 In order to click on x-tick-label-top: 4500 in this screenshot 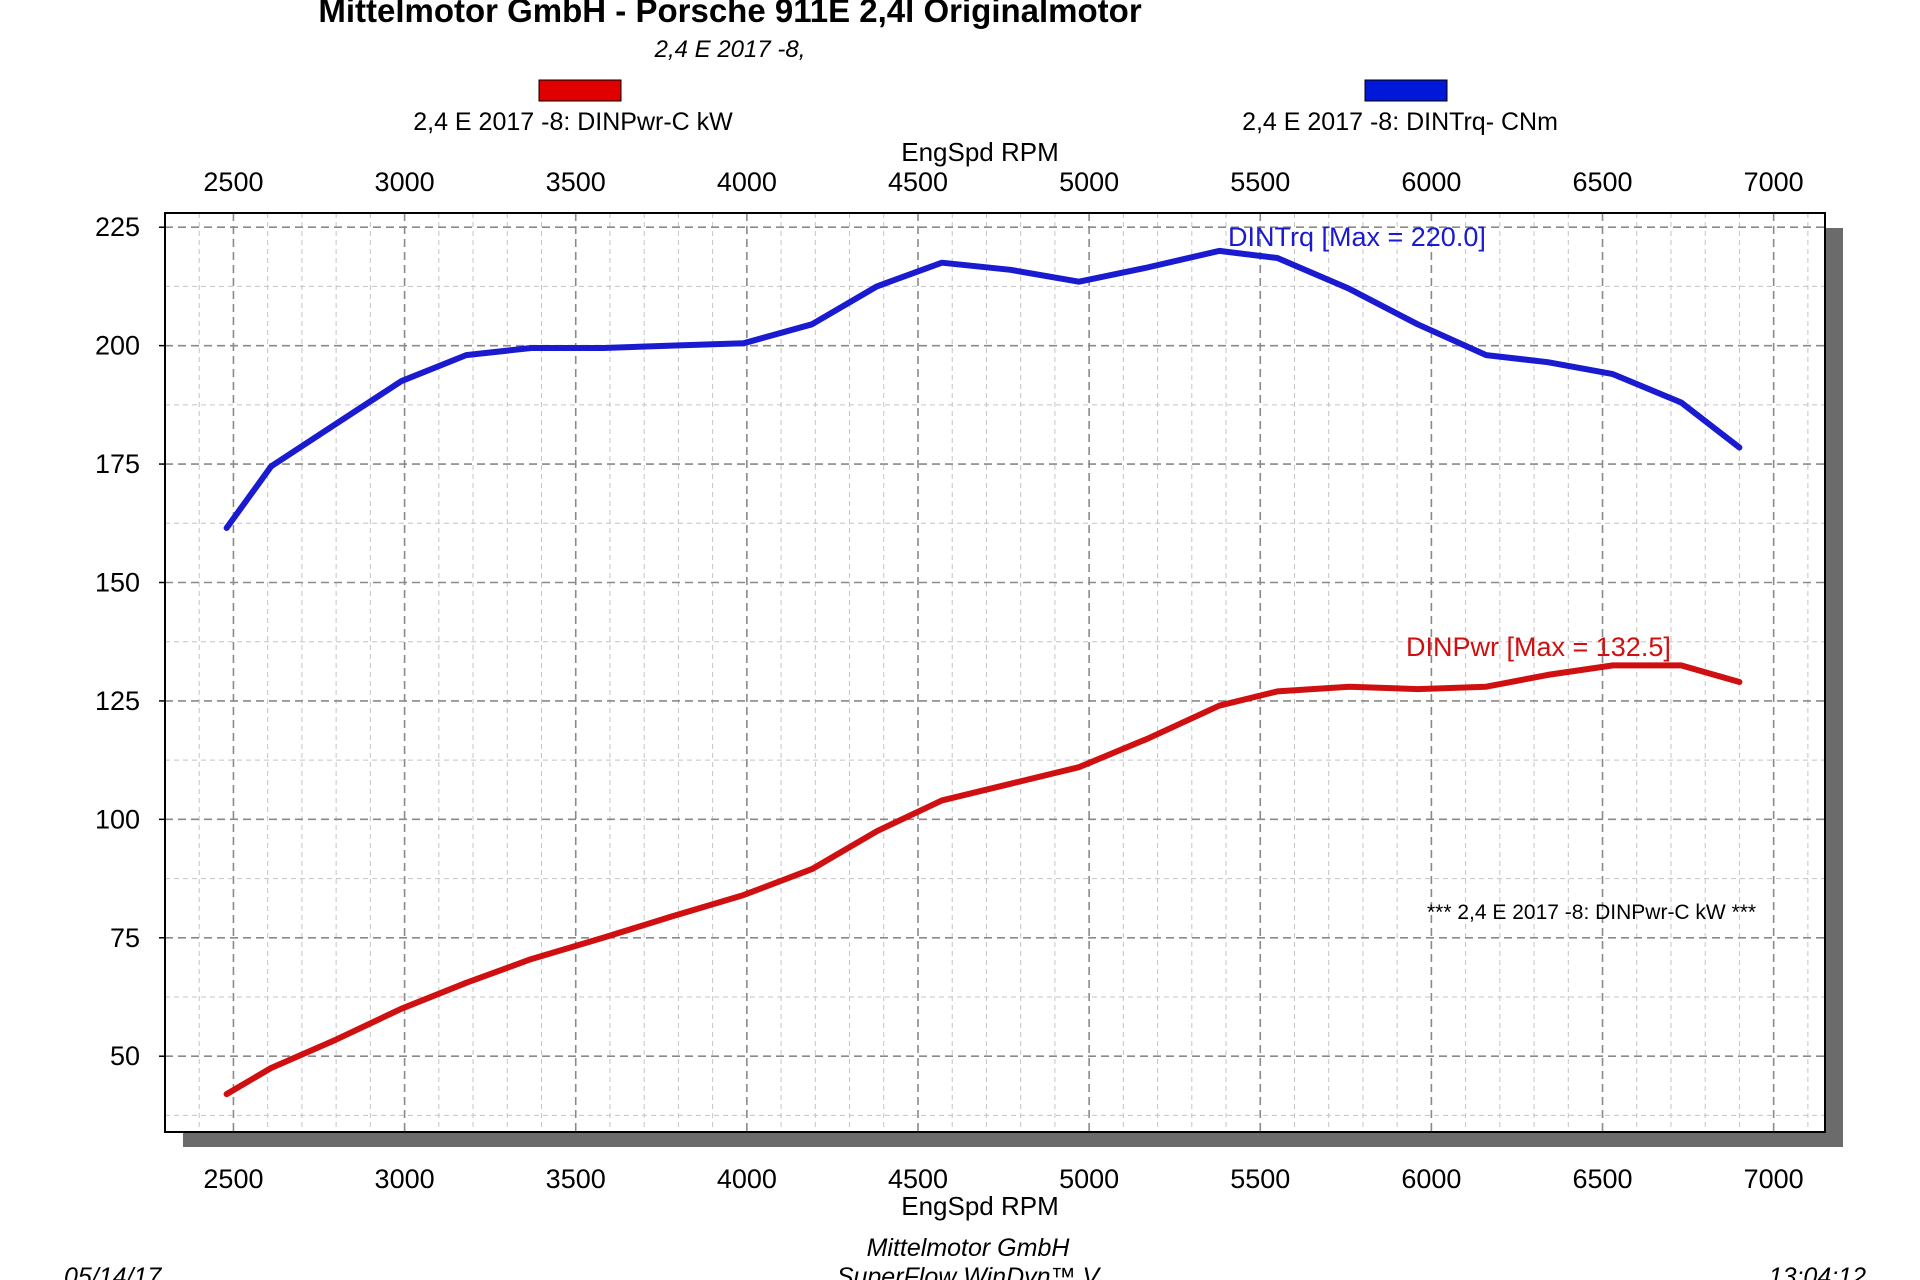, I will do `click(918, 182)`.